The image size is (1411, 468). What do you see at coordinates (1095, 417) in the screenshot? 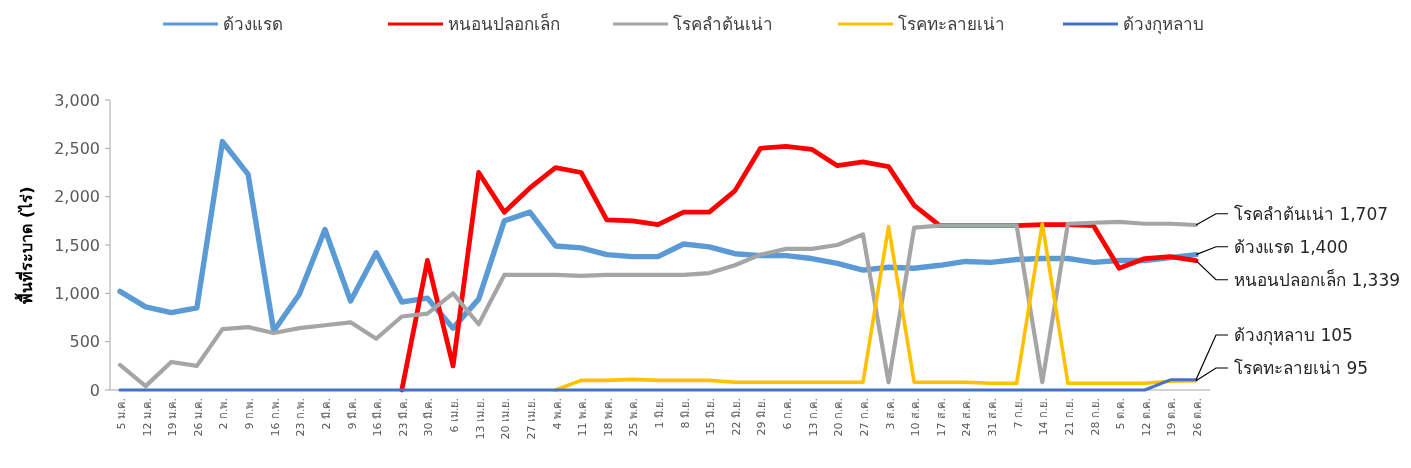
I see `x-tick-label: 28 ก.ย.` at bounding box center [1095, 417].